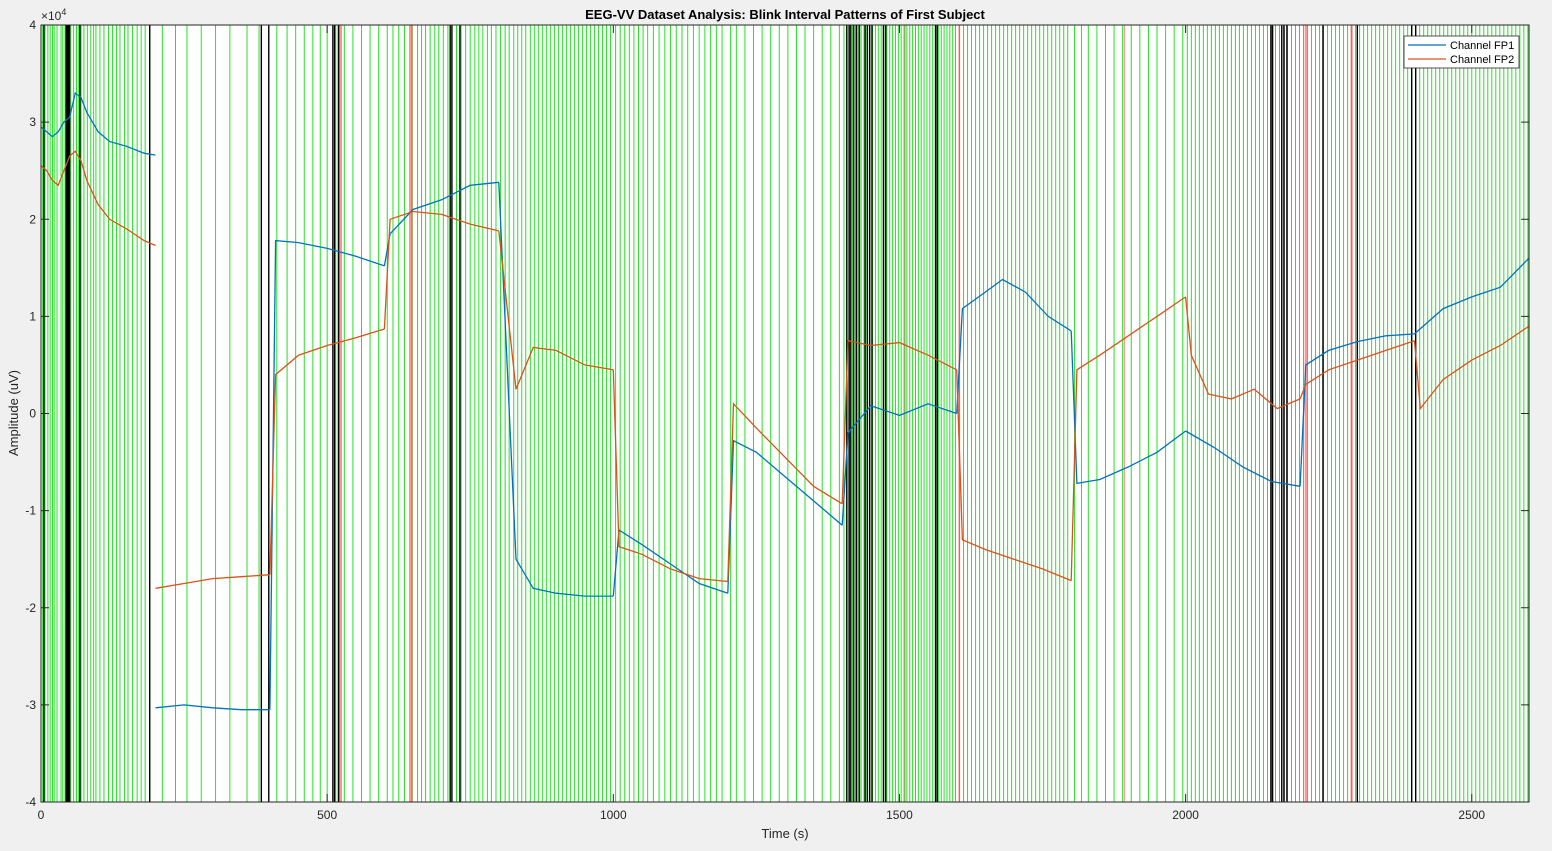 This screenshot has width=1552, height=851. Describe the element at coordinates (53, 15) in the screenshot. I see `y-exponent-label: ×10⁴` at that location.